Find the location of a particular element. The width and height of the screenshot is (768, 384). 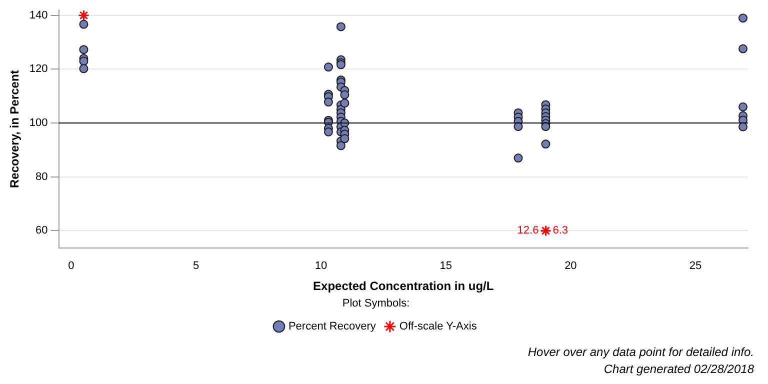

x-tick-label: 10 is located at coordinates (321, 266).